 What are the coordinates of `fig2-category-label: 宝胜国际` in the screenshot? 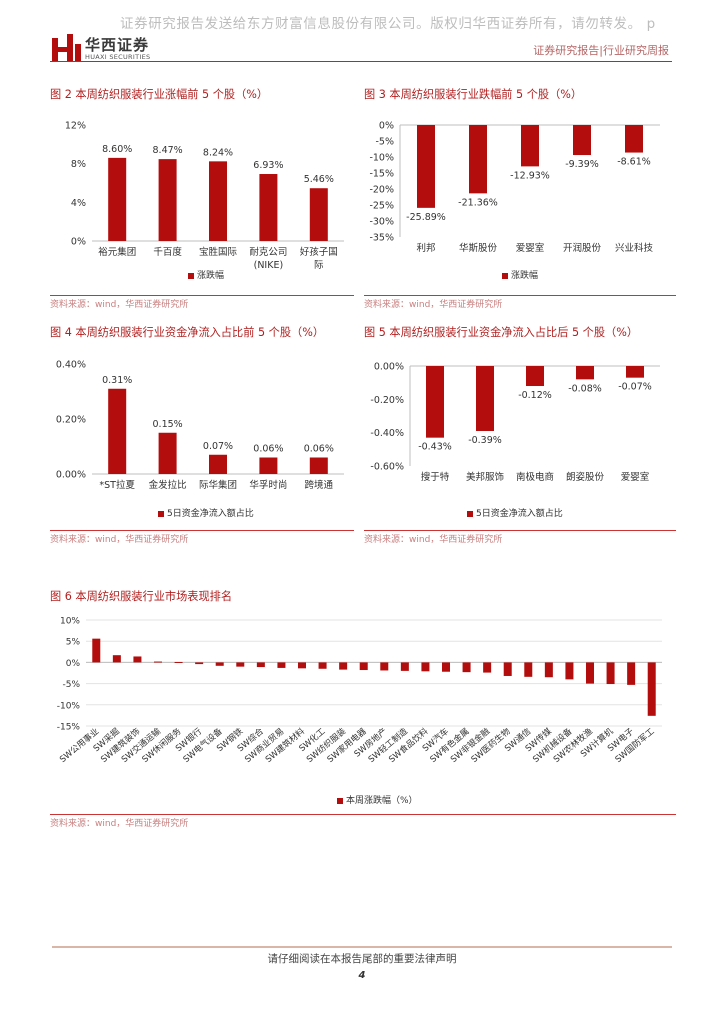 It's located at (218, 252).